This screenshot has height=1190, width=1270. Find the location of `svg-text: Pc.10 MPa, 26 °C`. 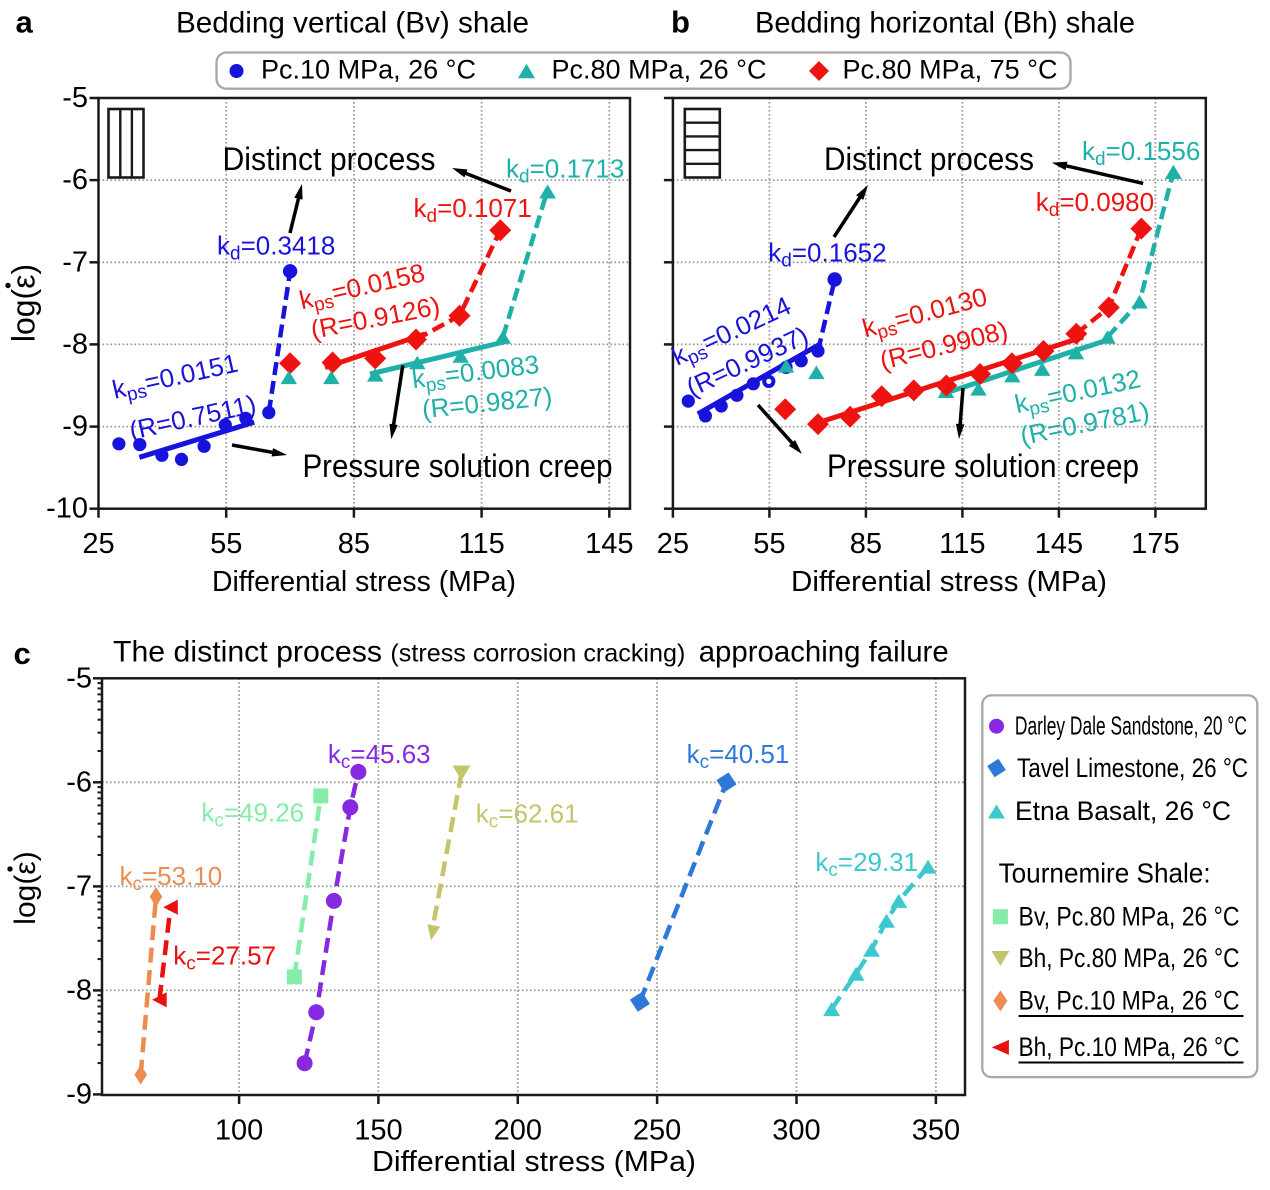

svg-text: Pc.10 MPa, 26 °C is located at coordinates (368, 69).